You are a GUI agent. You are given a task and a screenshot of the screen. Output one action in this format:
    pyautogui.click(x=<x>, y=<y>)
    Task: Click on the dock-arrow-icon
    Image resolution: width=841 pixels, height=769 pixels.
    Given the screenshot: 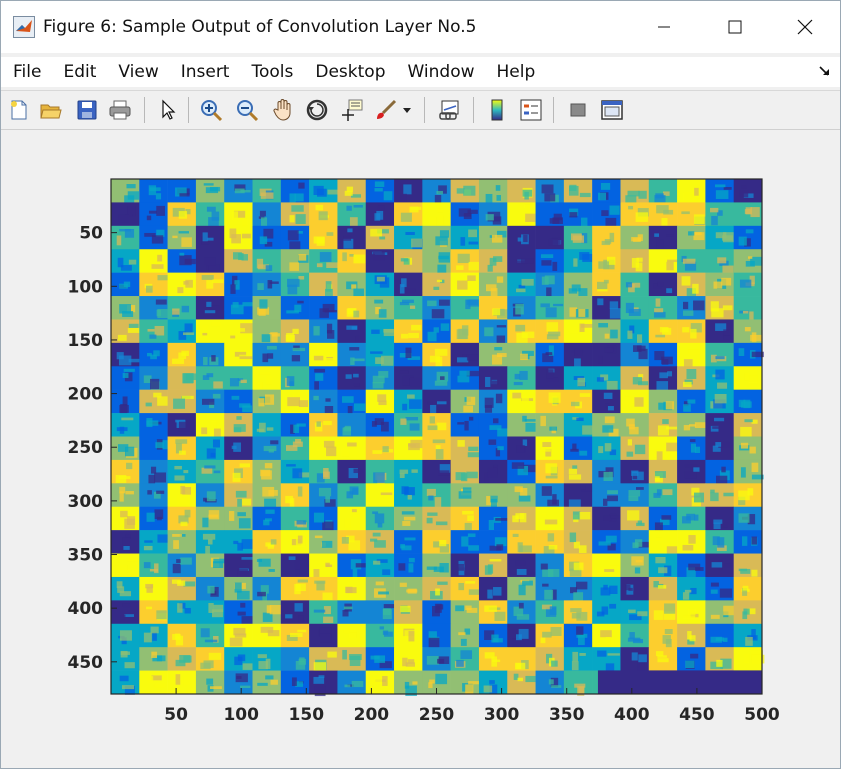 What is the action you would take?
    pyautogui.click(x=825, y=71)
    